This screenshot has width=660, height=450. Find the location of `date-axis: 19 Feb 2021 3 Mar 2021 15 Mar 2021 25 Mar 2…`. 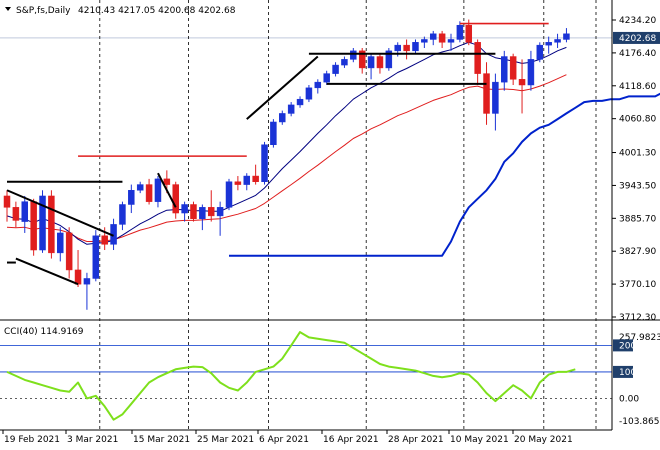

date-axis: 19 Feb 2021 3 Mar 2021 15 Mar 2021 25 Mar 2… is located at coordinates (306, 437).